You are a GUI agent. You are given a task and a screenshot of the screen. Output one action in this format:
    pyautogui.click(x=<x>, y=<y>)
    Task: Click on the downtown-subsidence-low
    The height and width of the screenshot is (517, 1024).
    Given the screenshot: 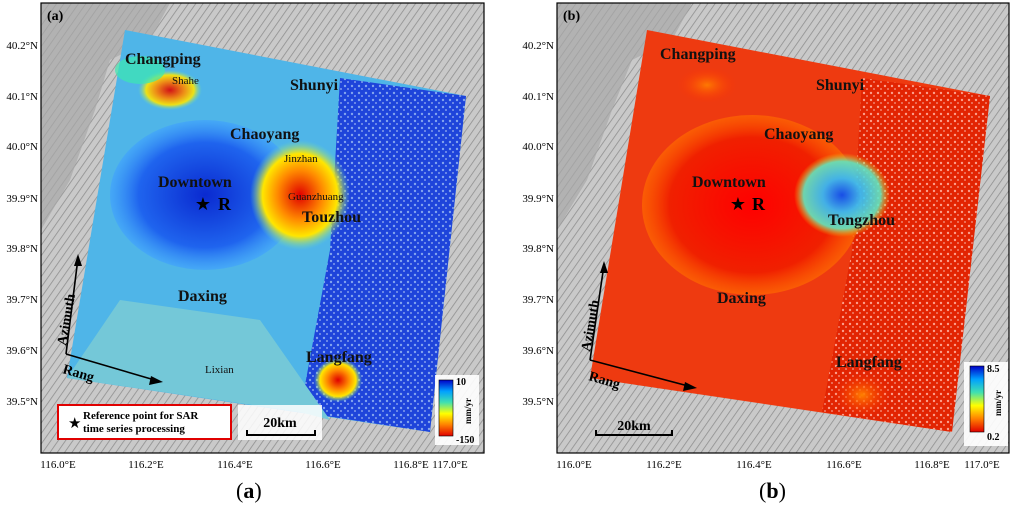 What is the action you would take?
    pyautogui.click(x=205, y=195)
    